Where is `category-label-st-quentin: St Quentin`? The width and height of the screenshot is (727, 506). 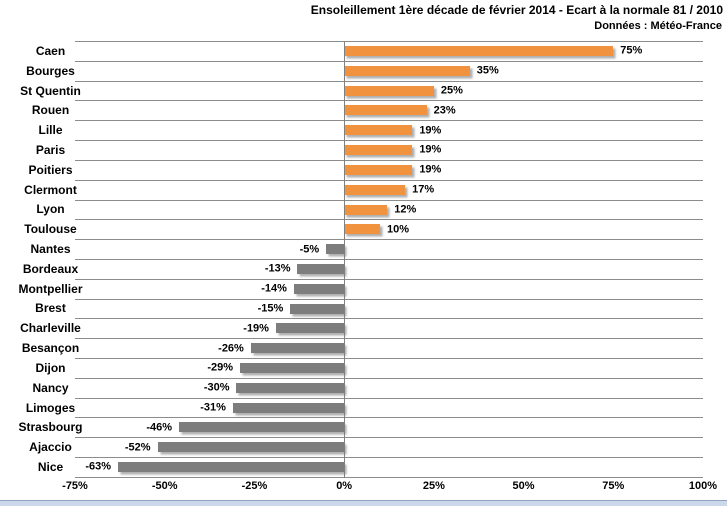
category-label-st-quentin: St Quentin is located at coordinates (50, 90).